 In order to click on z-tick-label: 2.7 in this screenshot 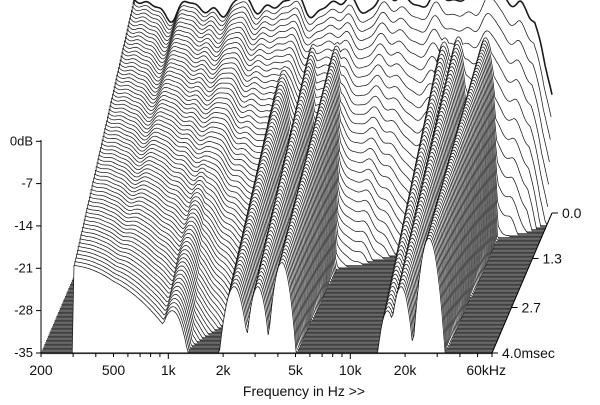, I will do `click(532, 308)`.